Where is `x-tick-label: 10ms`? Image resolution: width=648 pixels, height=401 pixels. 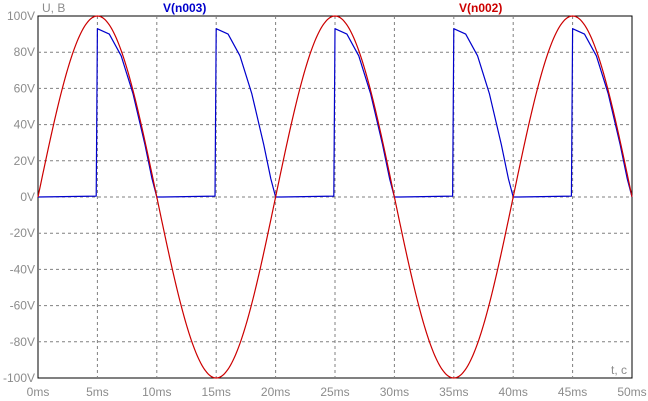 x-tick-label: 10ms is located at coordinates (156, 392).